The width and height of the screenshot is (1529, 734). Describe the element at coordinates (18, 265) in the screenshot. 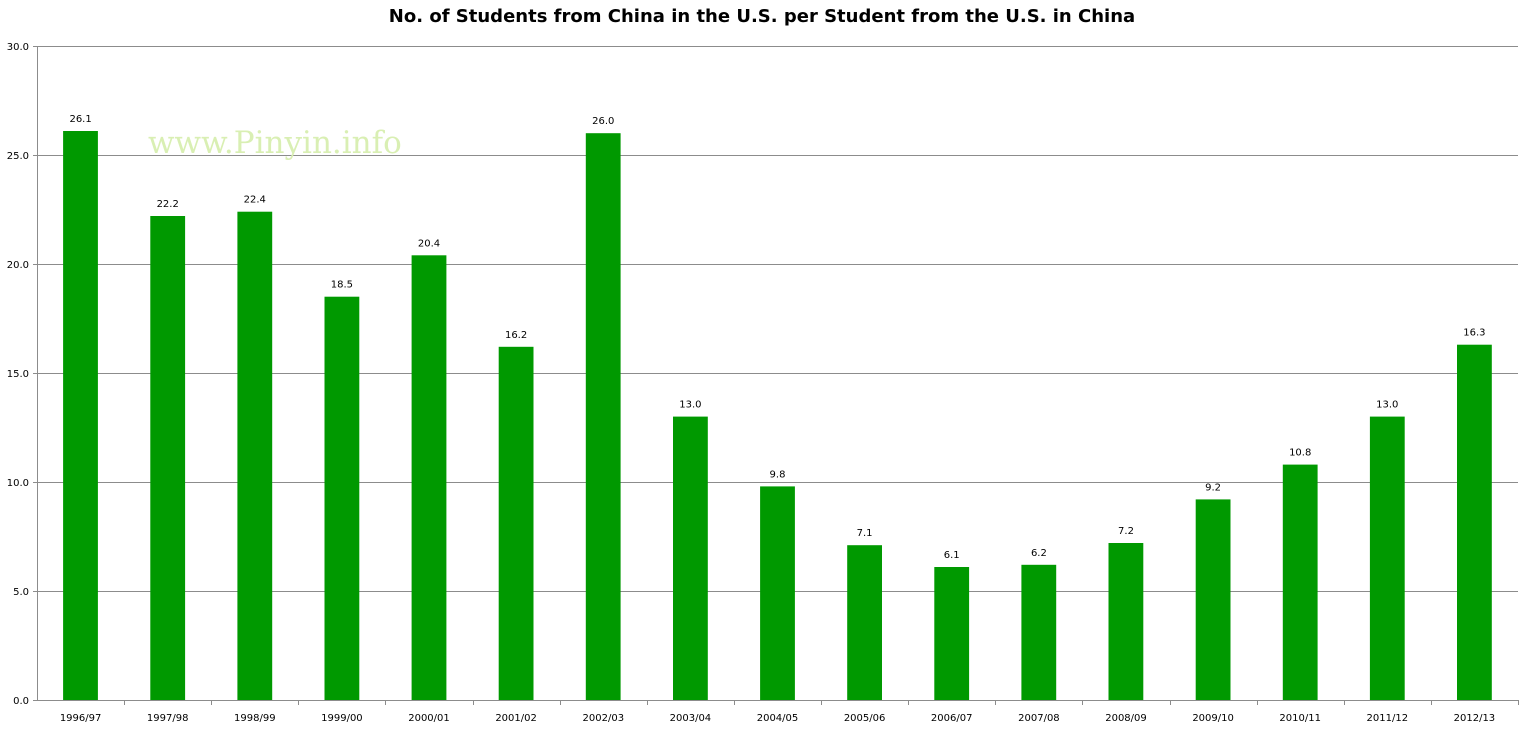

I see `y-tick-label: 20.0` at that location.